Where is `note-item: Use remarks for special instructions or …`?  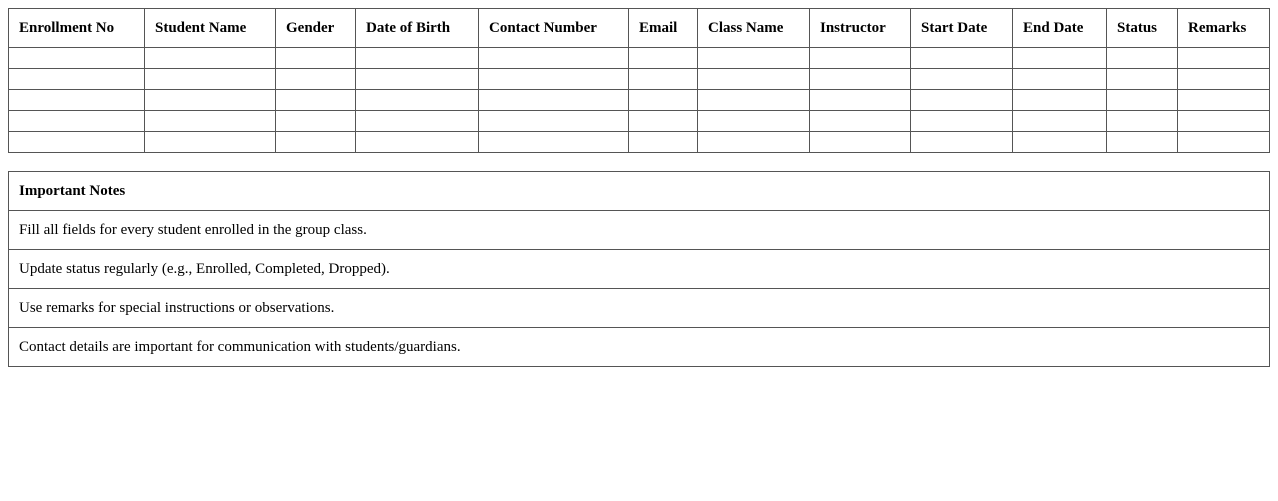
note-item: Use remarks for special instructions or … is located at coordinates (639, 308).